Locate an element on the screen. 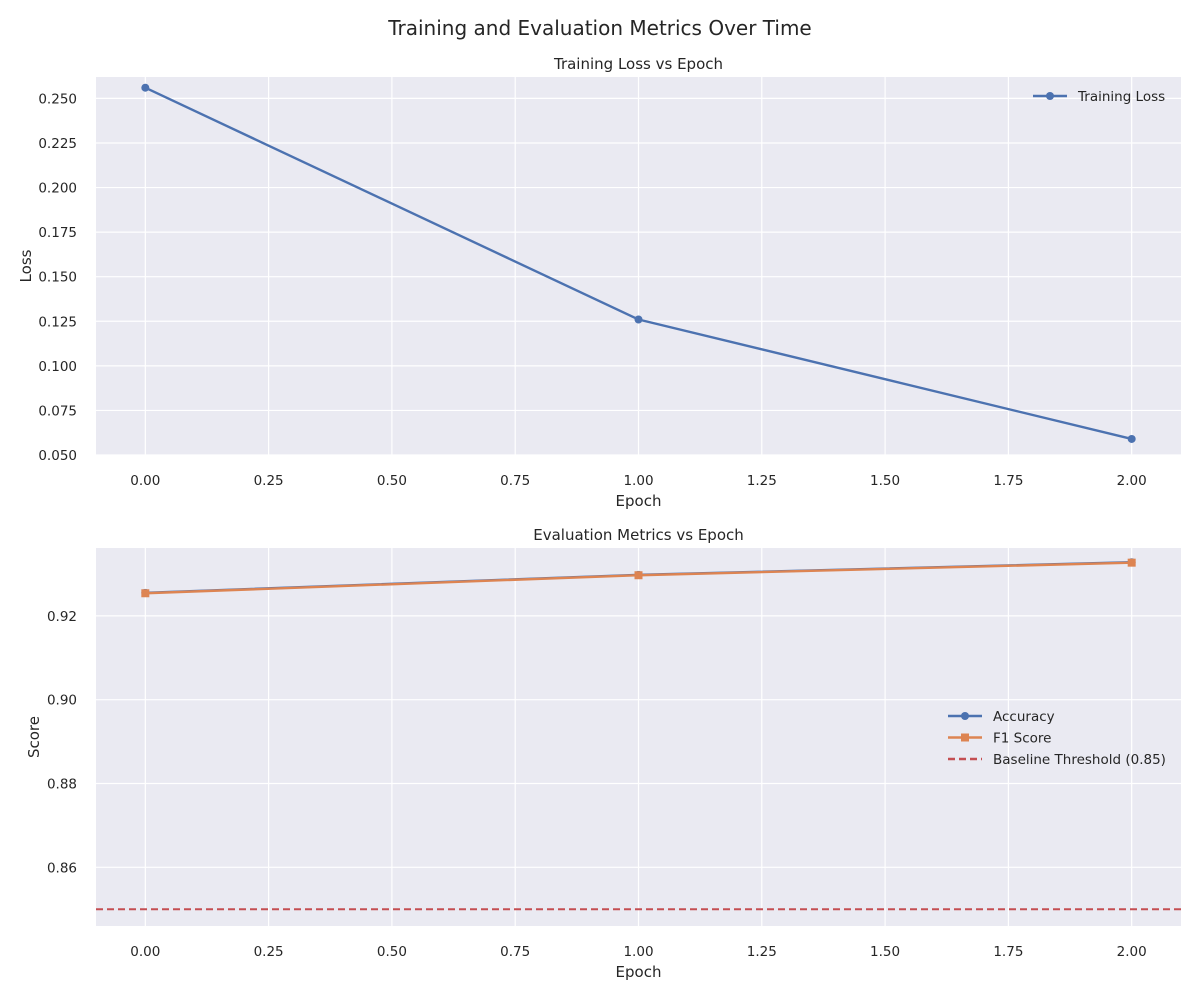 The height and width of the screenshot is (1000, 1200). y-tick-label: 0.200 is located at coordinates (57, 189).